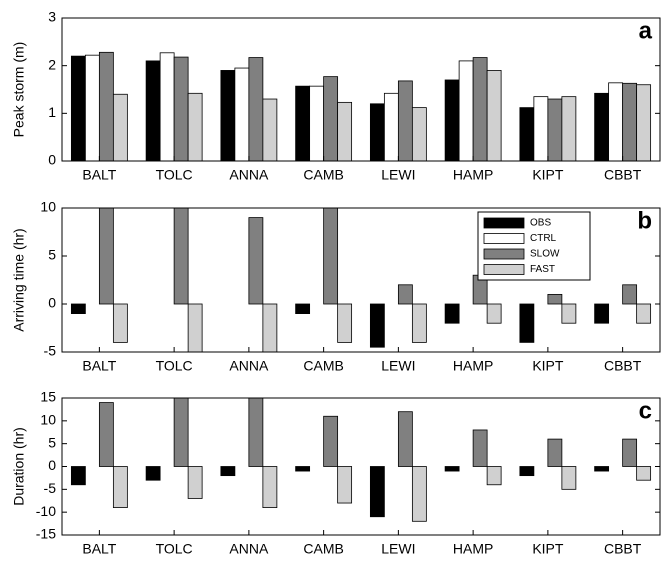  Describe the element at coordinates (48, 420) in the screenshot. I see `y-tick-label: 10` at that location.